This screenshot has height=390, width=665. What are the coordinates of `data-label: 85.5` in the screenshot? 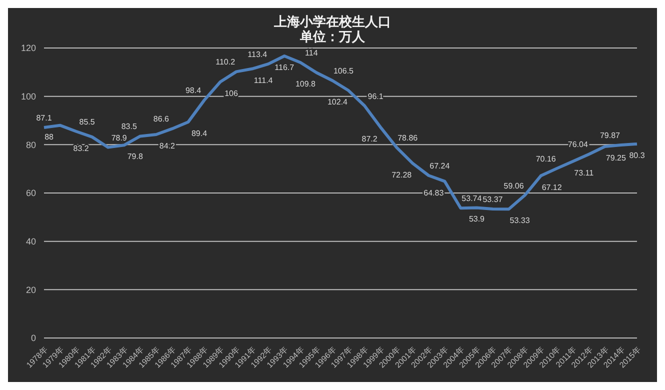 It's located at (87, 121).